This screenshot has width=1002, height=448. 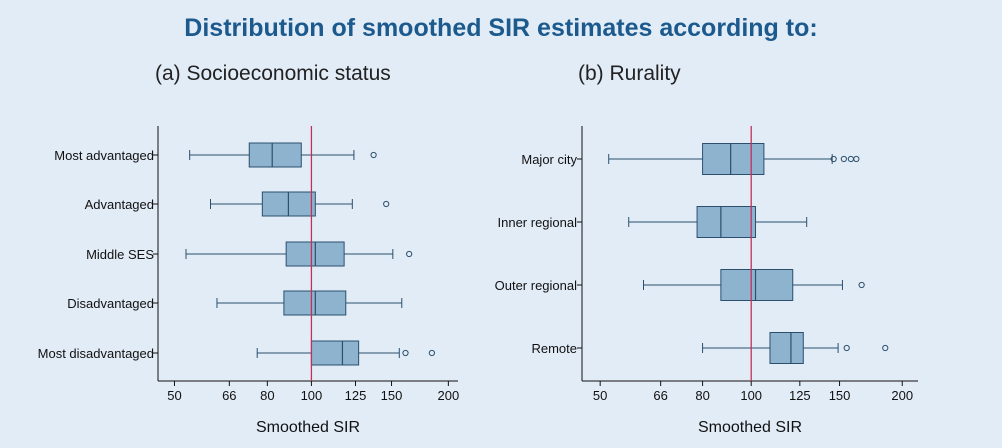 I want to click on panel-b-x-tick-label: 66, so click(x=660, y=395).